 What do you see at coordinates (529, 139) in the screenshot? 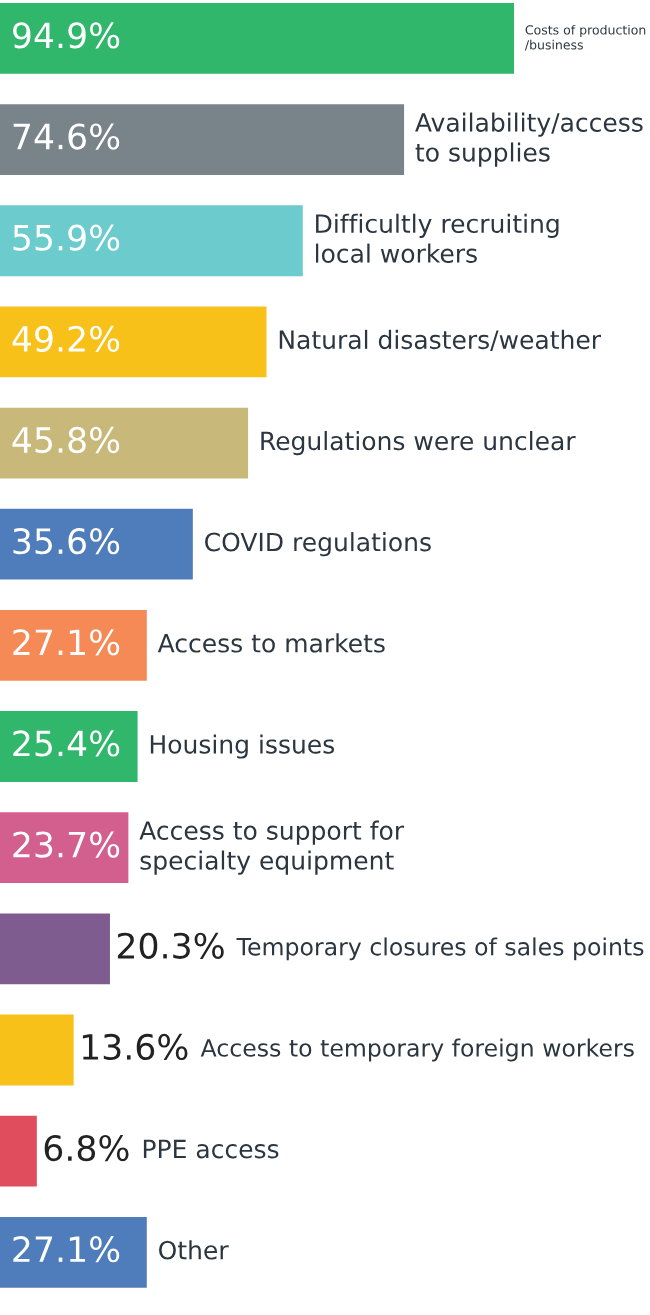
I see `y-tick-label: Availability/access to supplies` at bounding box center [529, 139].